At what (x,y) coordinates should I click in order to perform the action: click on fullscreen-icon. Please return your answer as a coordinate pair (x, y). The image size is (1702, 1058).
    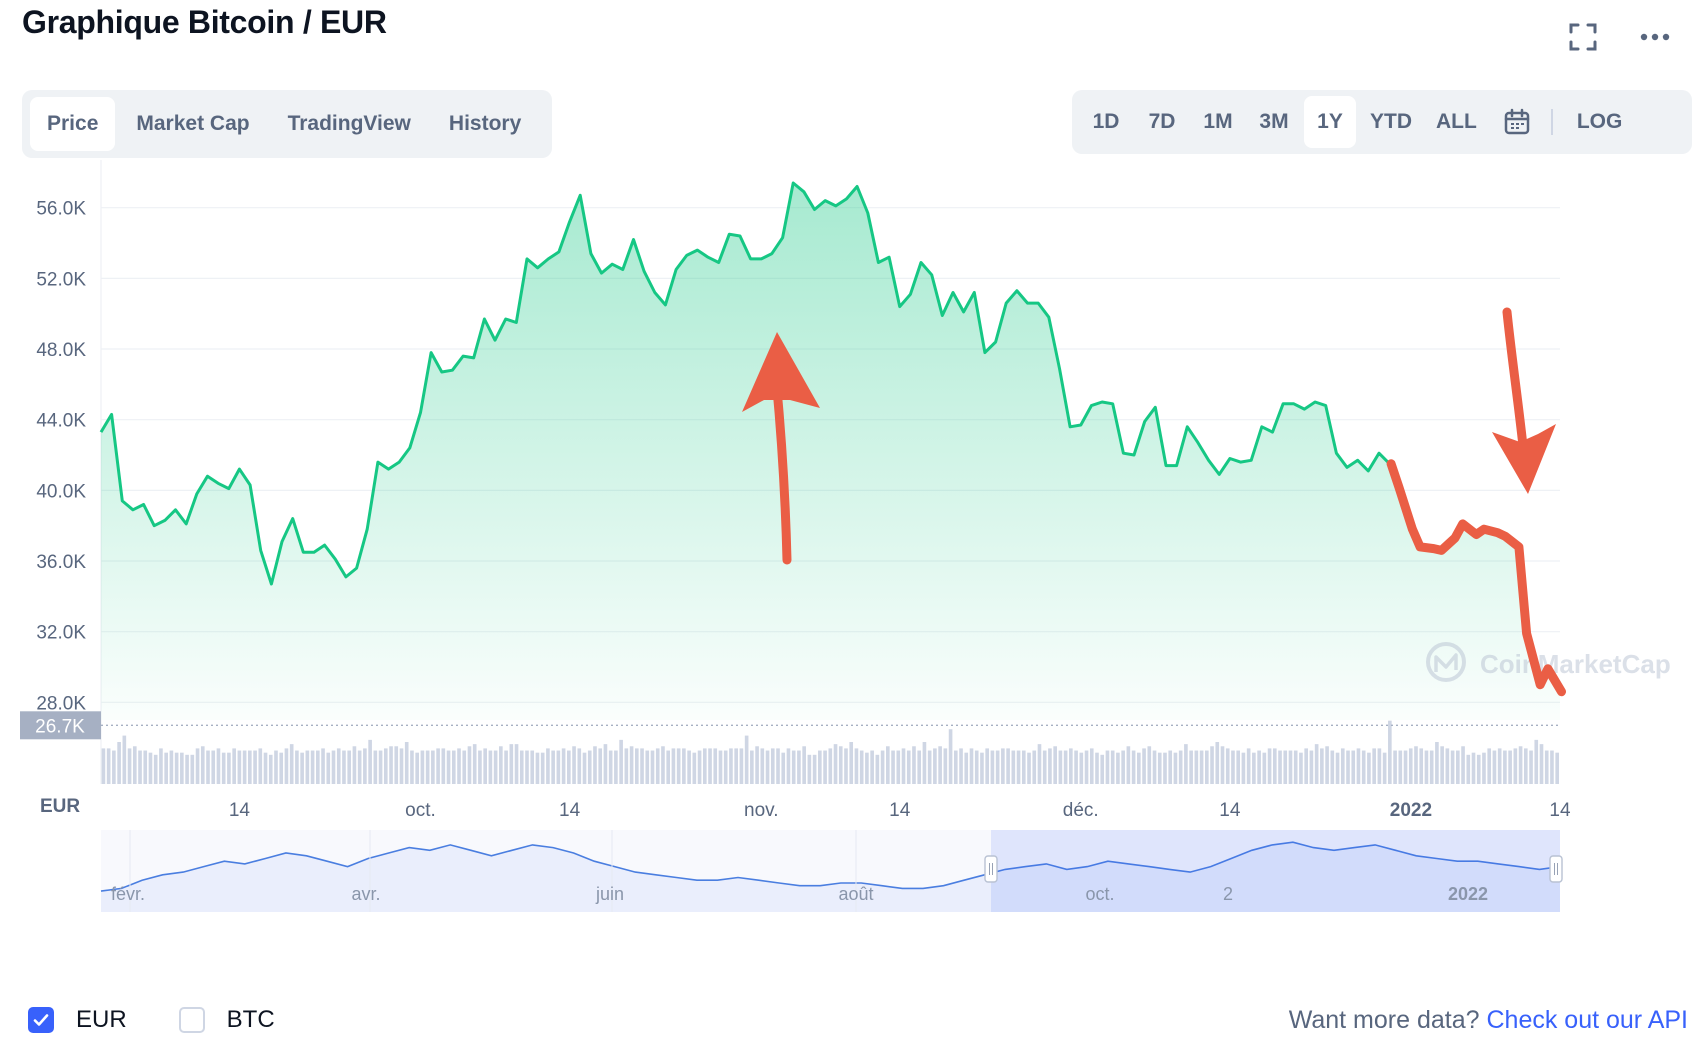
    Looking at the image, I should click on (1583, 37).